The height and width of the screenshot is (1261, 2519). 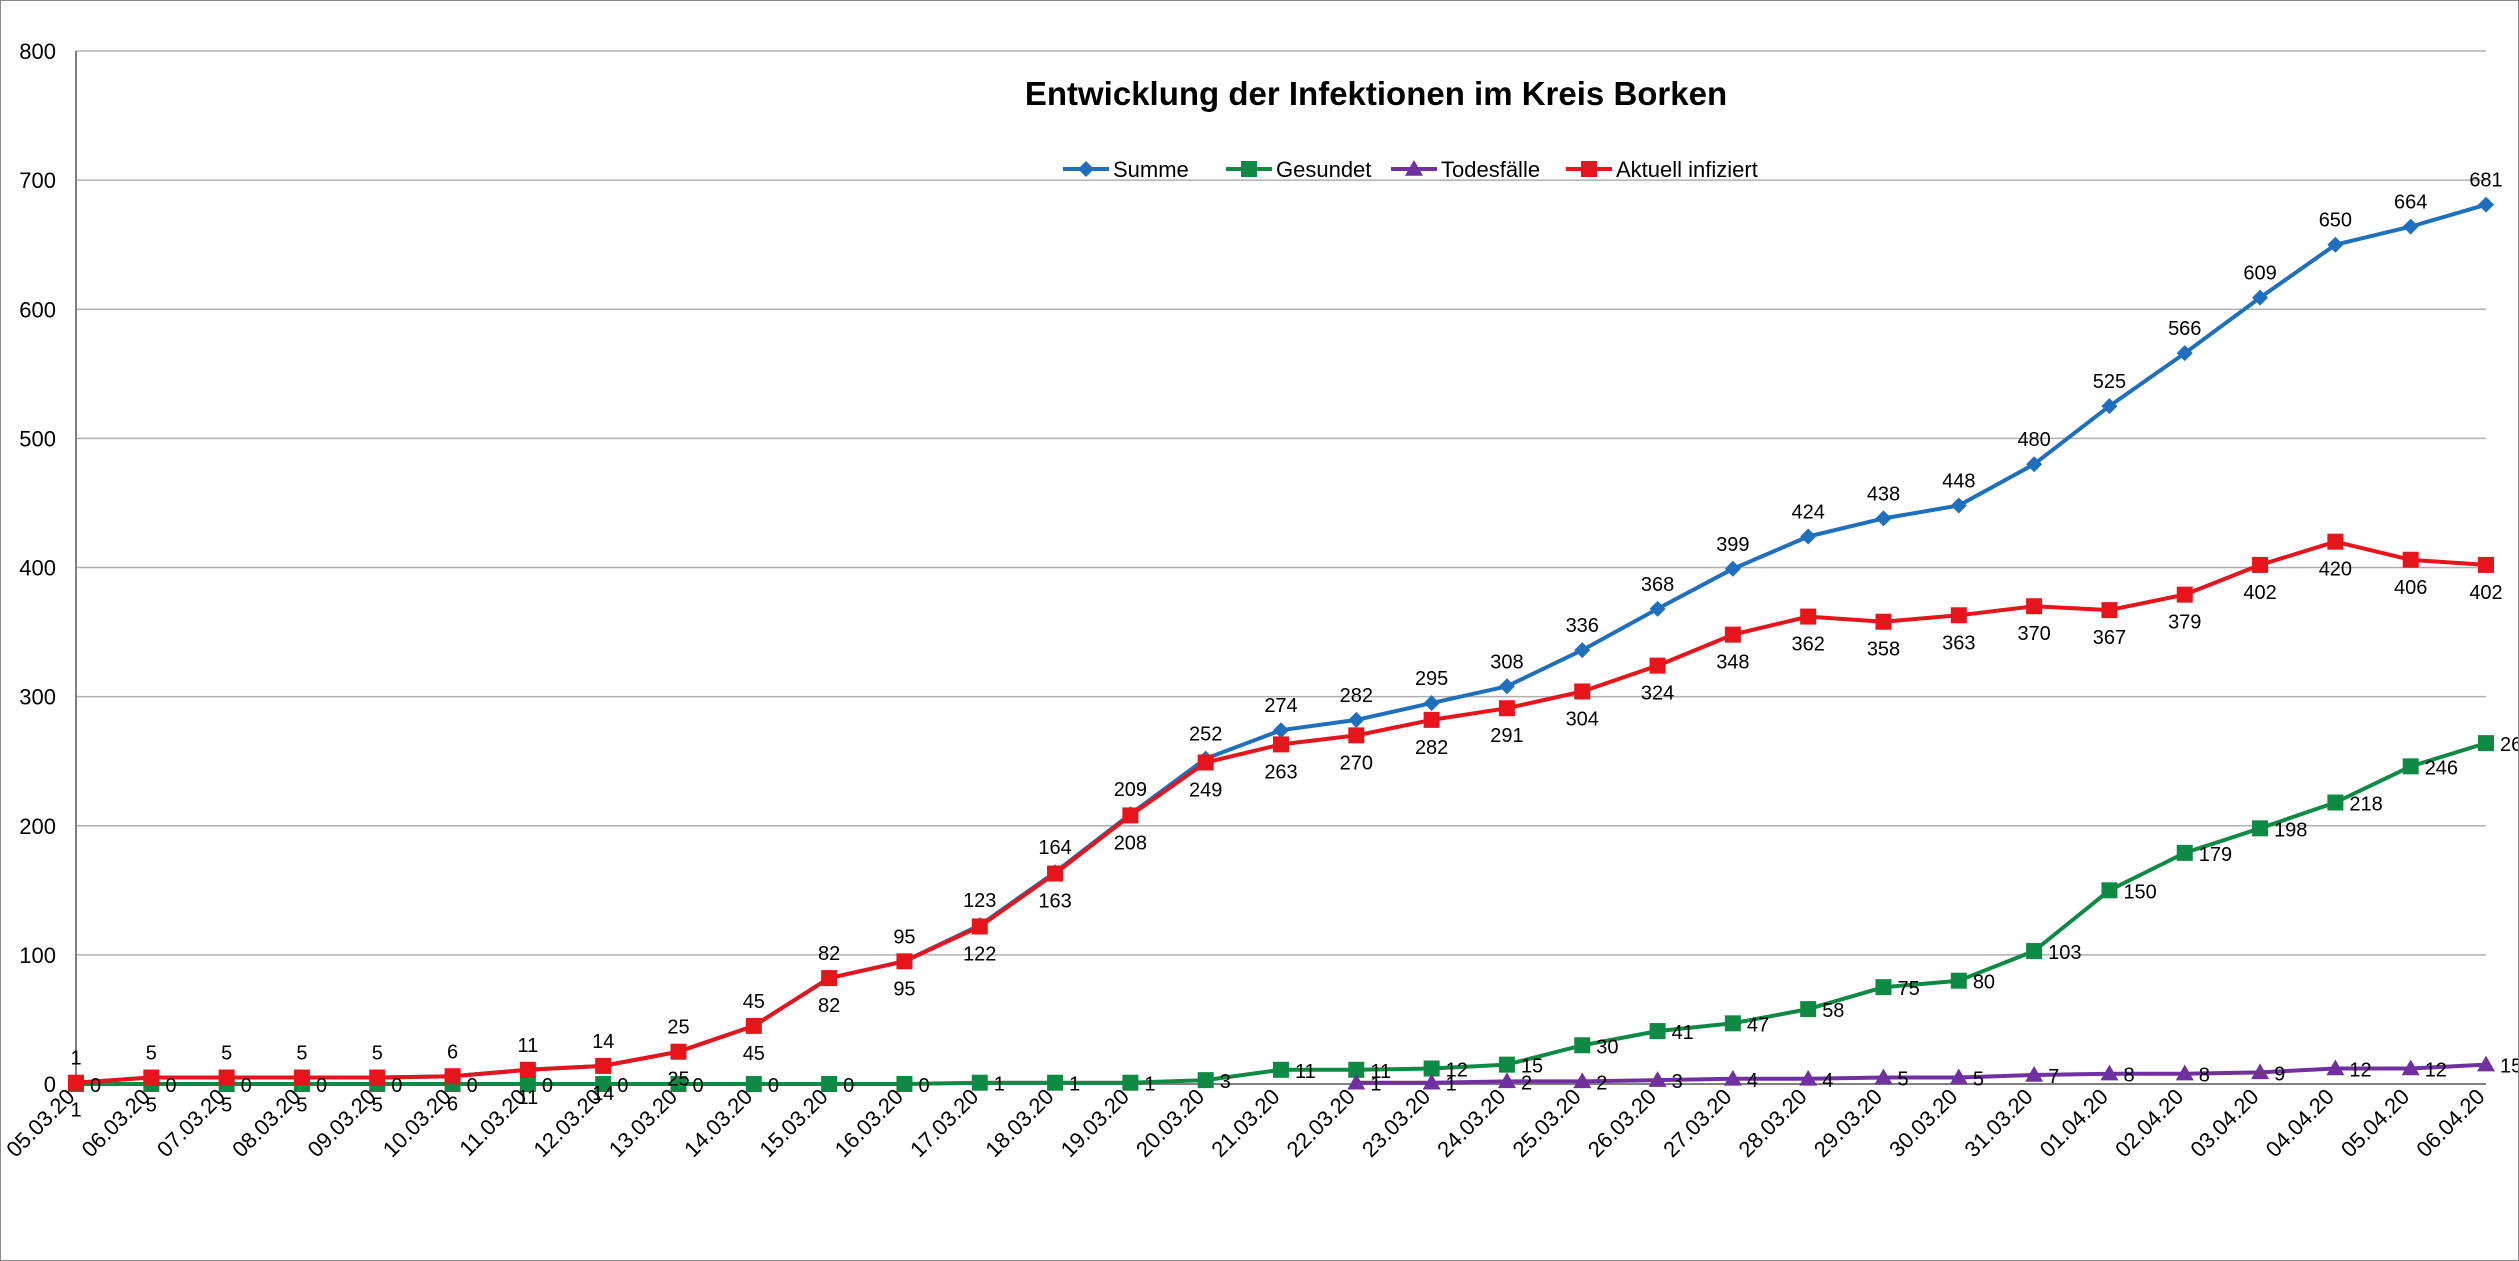 I want to click on data-label-aktuell-infiziert: 45, so click(x=754, y=1054).